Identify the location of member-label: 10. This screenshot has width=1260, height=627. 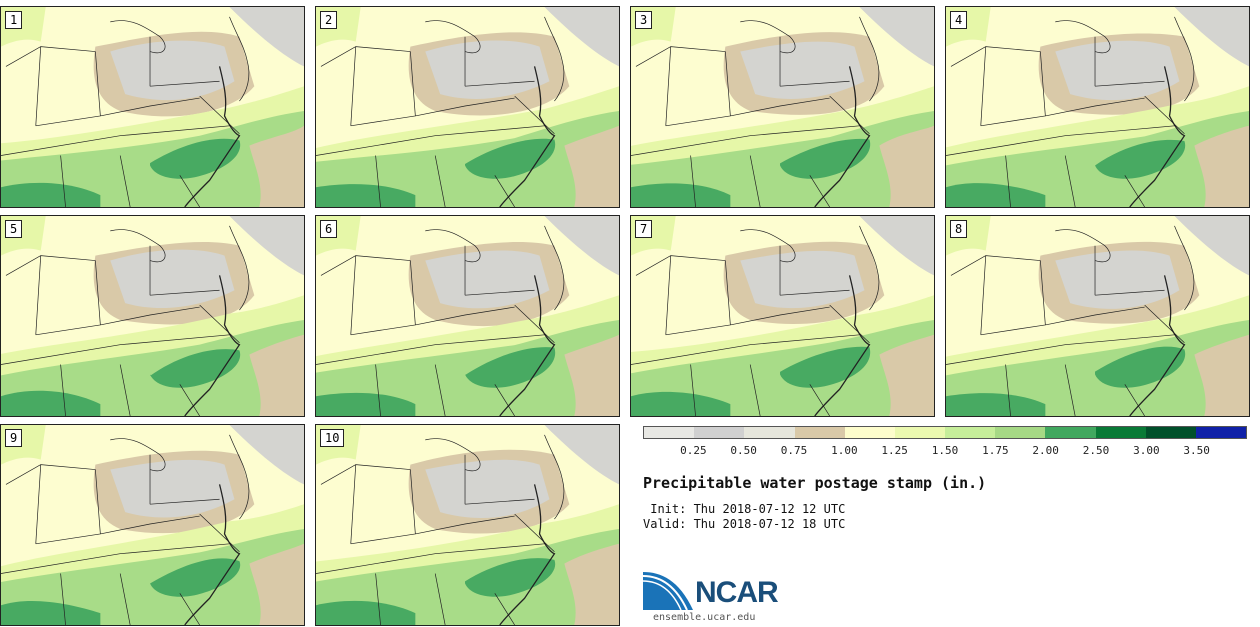
(332, 438).